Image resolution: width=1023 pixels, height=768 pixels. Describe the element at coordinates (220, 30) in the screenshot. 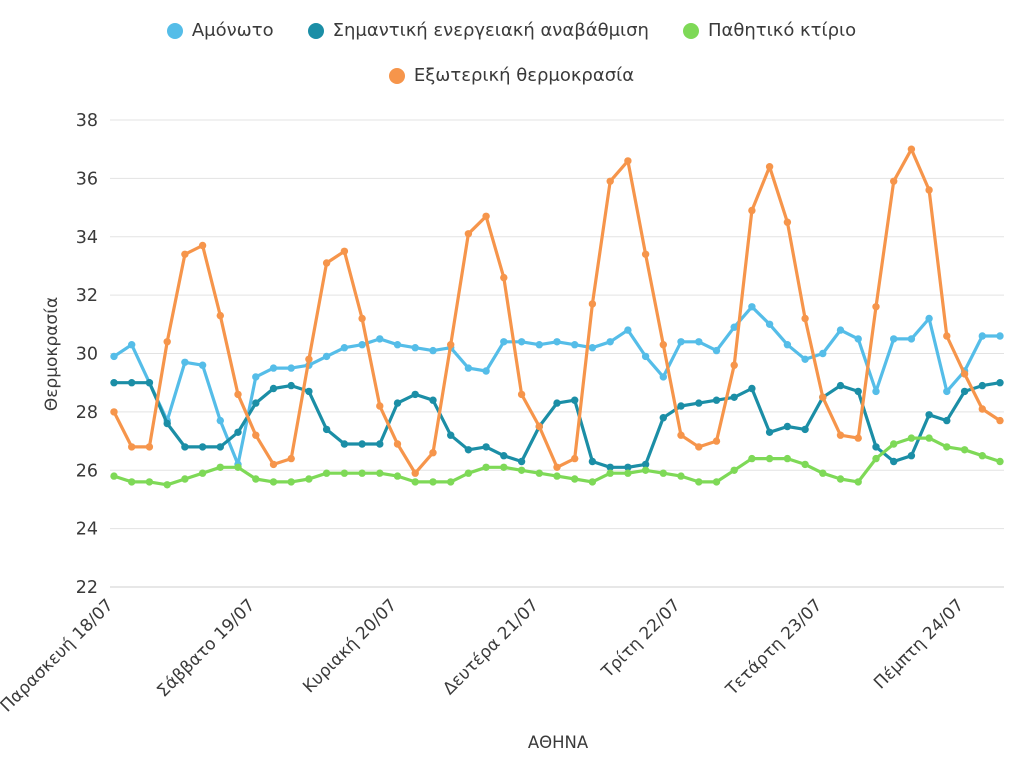

I see `legend-item-uninsulated: Αμόνωτο` at that location.